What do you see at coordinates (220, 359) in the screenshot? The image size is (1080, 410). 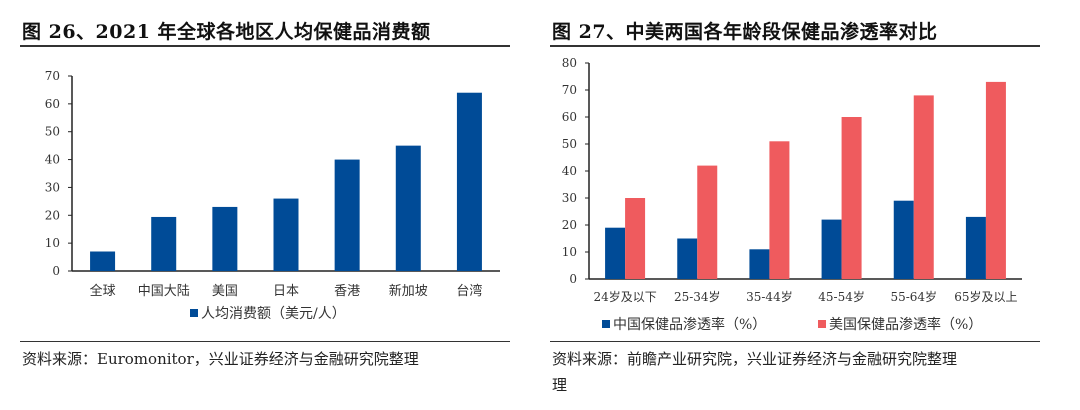 I see `left-source: 资料来源：Euromonitor，兴业证券经济与金融研究院整理` at bounding box center [220, 359].